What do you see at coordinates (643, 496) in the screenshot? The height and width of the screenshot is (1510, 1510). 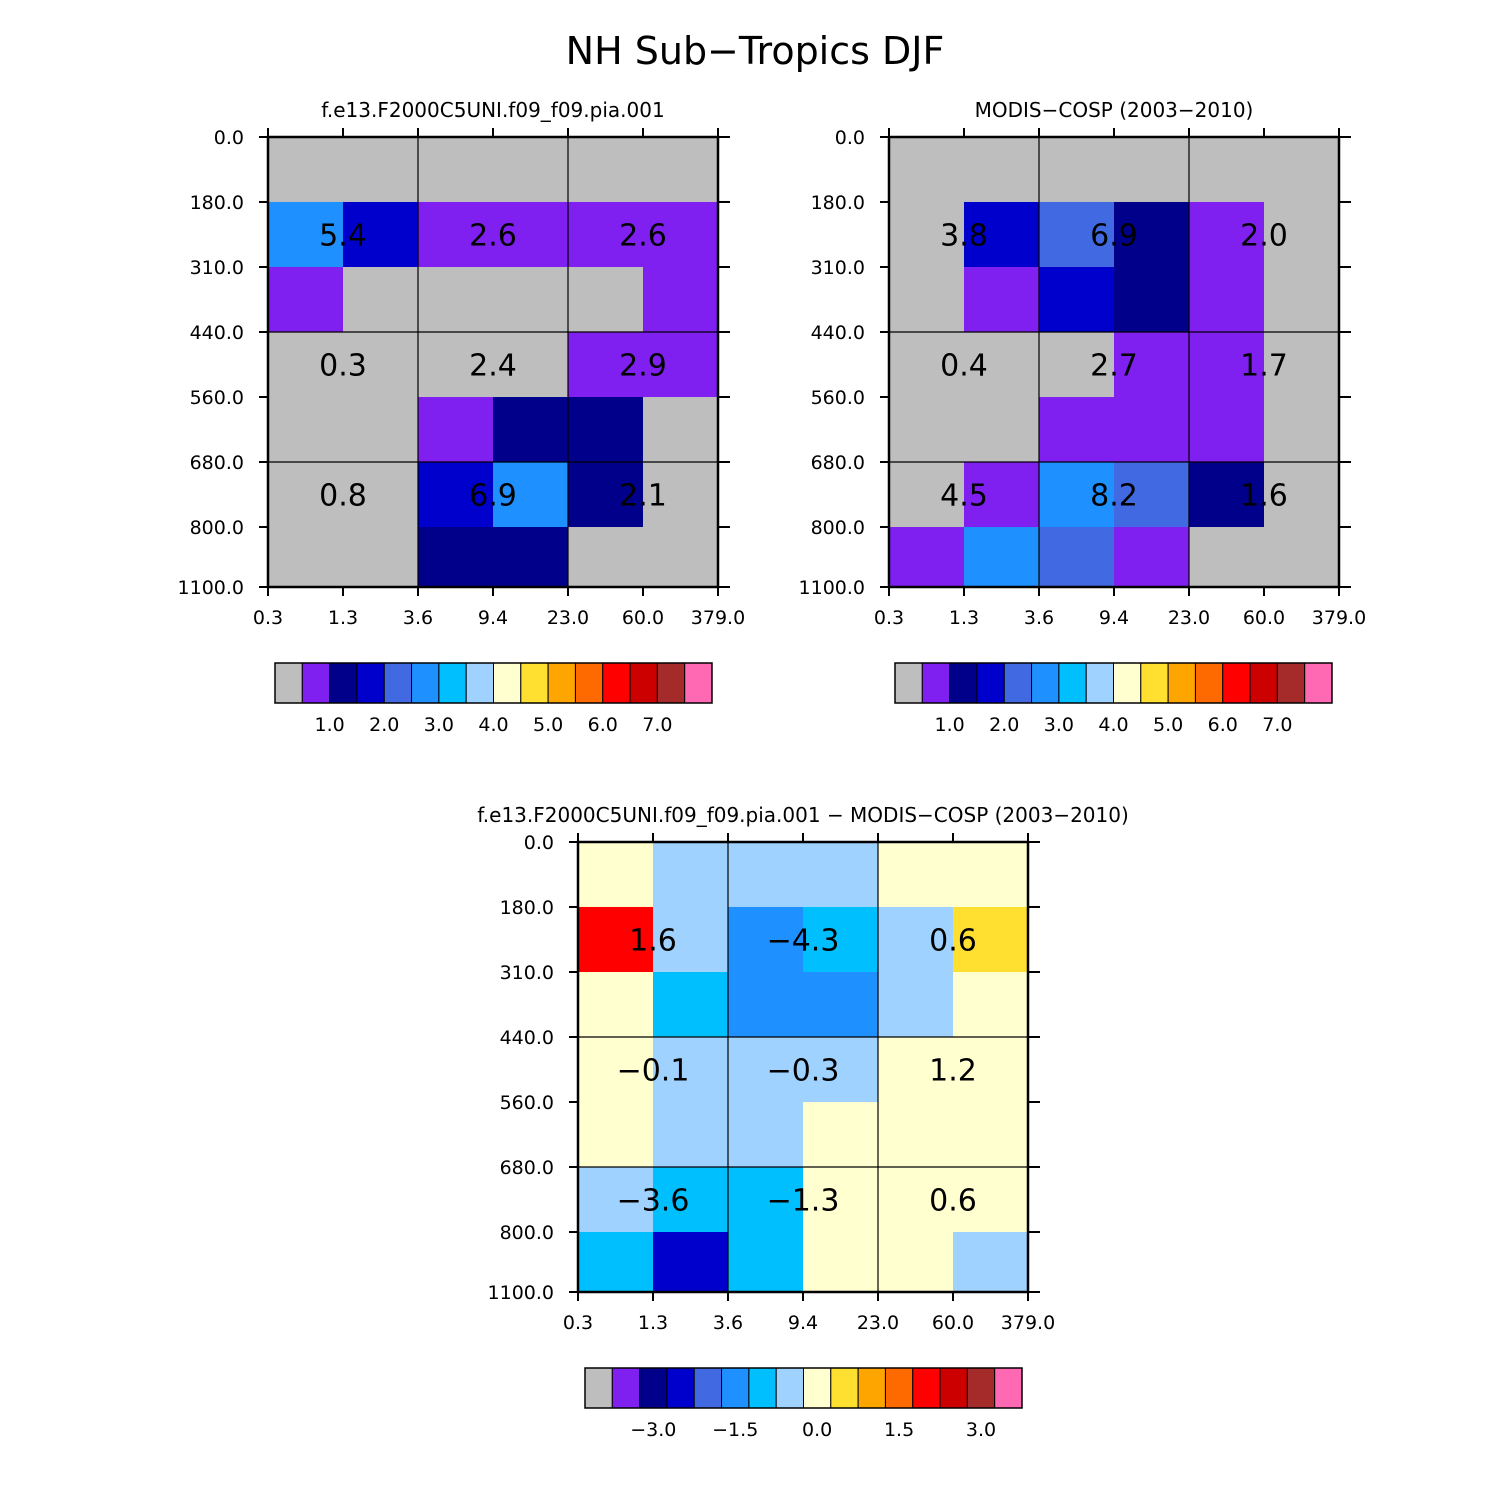 I see `cell-value-label: 2.1` at bounding box center [643, 496].